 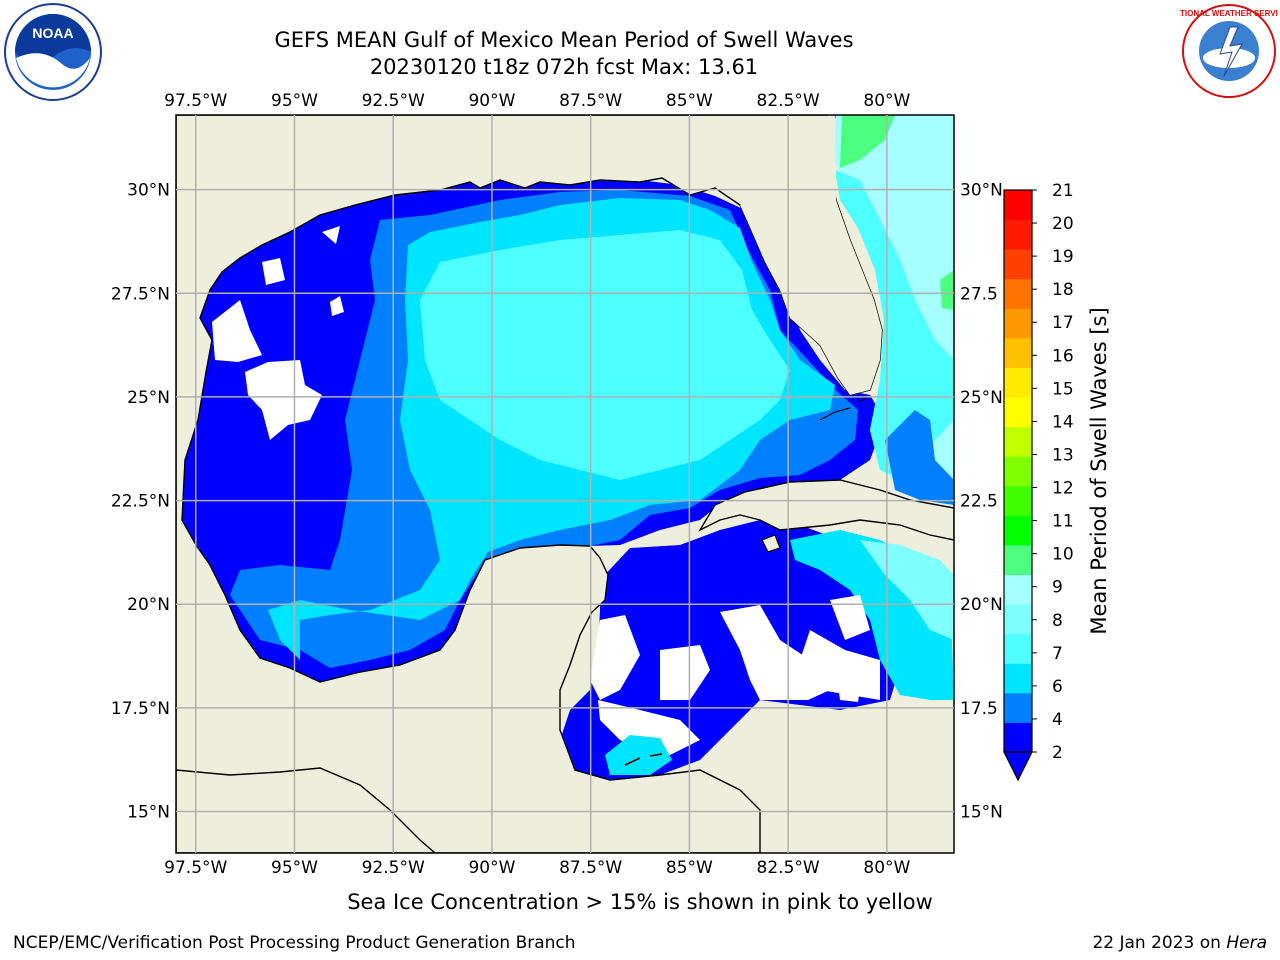 What do you see at coordinates (979, 709) in the screenshot?
I see `y-tick-label-right: 17.5` at bounding box center [979, 709].